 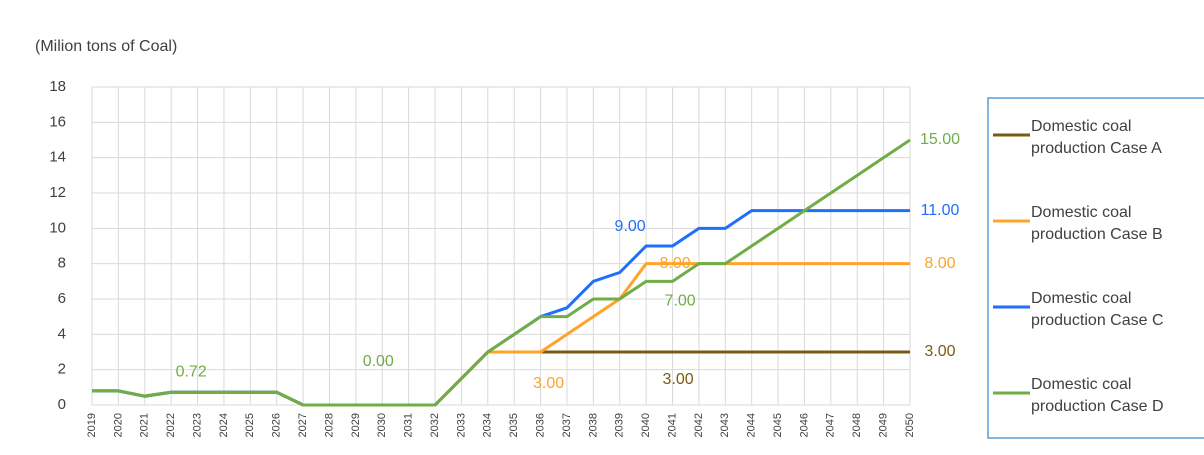 I want to click on y-axis-label: (Milion tons of Coal), so click(x=106, y=46).